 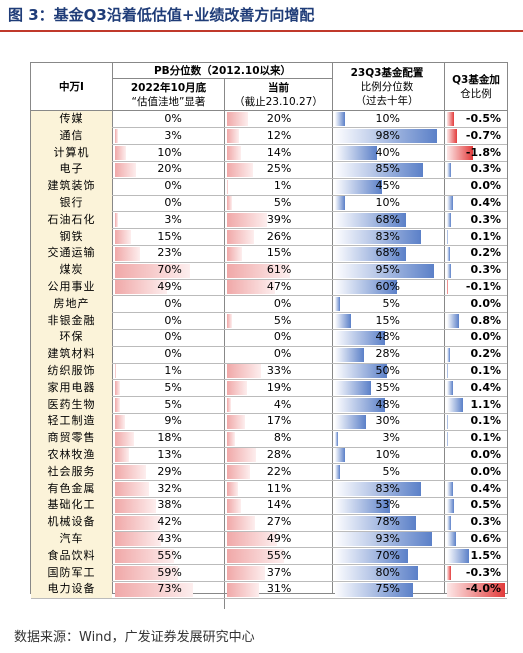 What do you see at coordinates (71, 136) in the screenshot?
I see `industry-cell: 通信` at bounding box center [71, 136].